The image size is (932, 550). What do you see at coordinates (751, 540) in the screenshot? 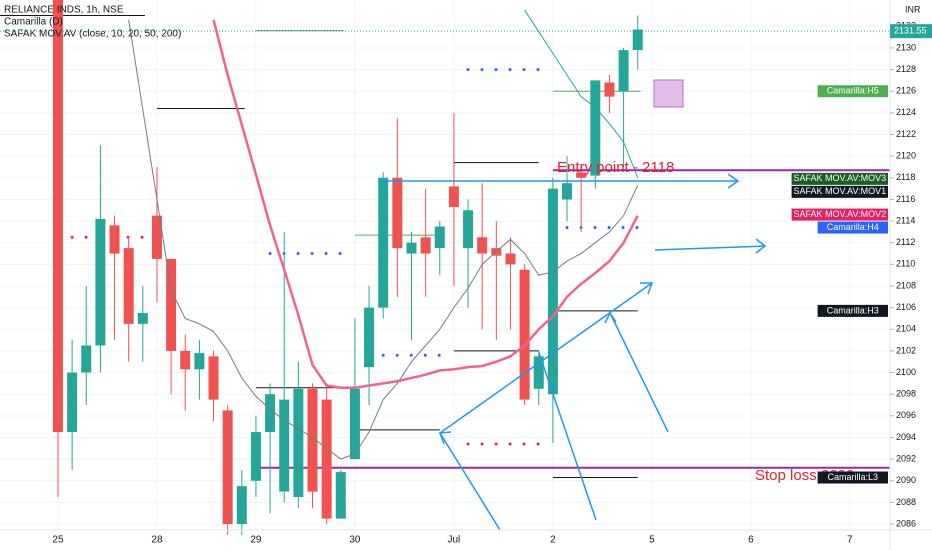
I see `x-tick-label: 6` at bounding box center [751, 540].